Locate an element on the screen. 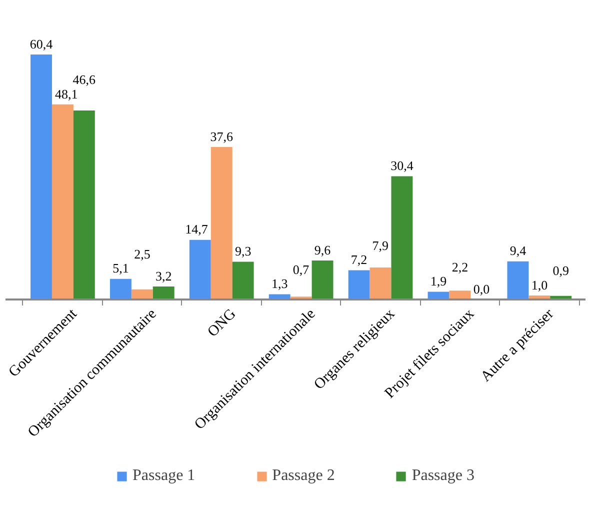 The image size is (598, 510). legend-label: Passage 1 is located at coordinates (164, 476).